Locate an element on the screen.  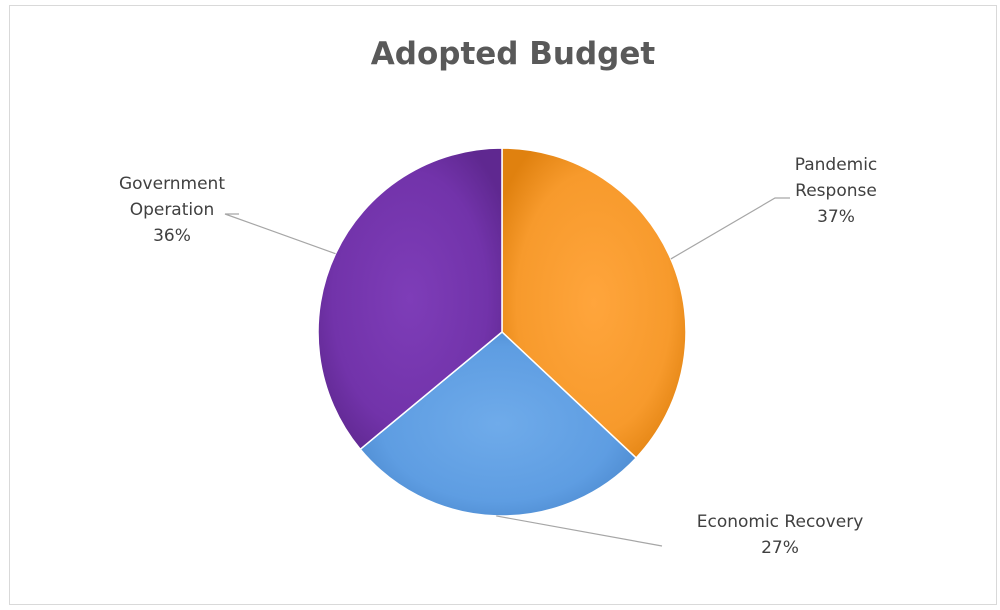
data-label-category: Response is located at coordinates (836, 191).